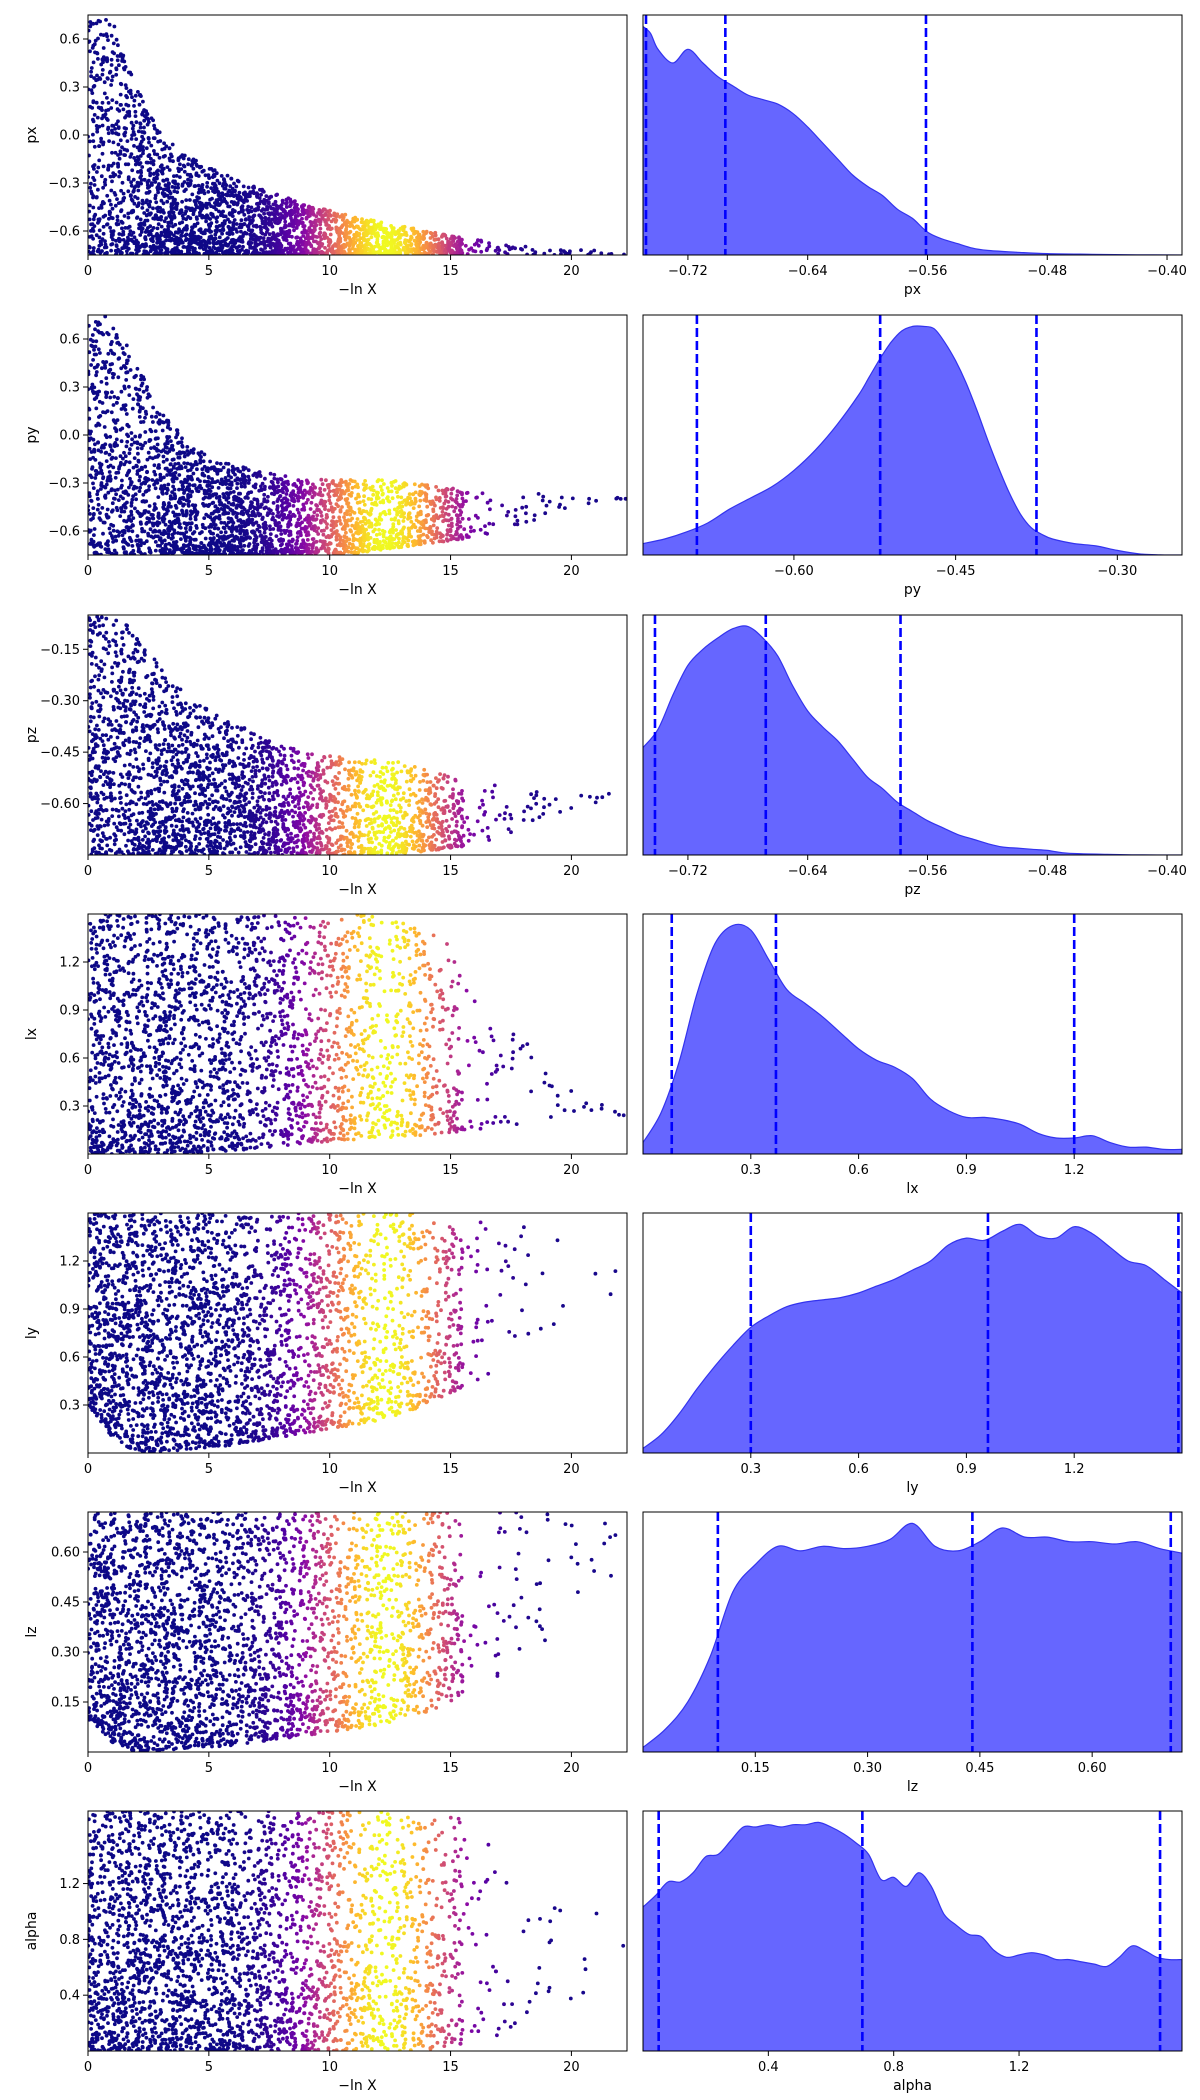 The width and height of the screenshot is (1200, 2100). I want to click on trace-px-ytick-label: −0.3, so click(64, 184).